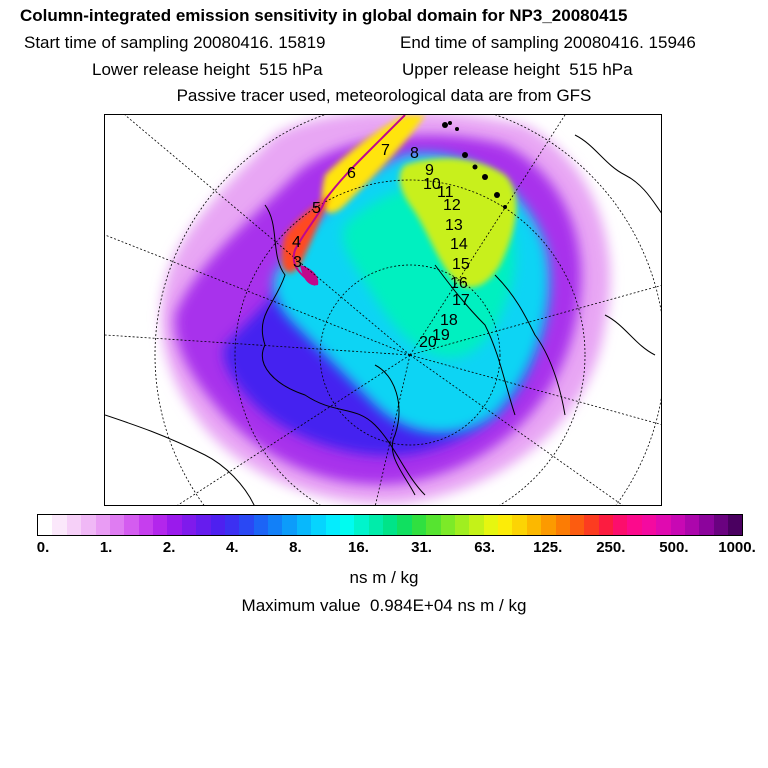  I want to click on lower-release-label: Lower release height 515 hPa, so click(207, 69).